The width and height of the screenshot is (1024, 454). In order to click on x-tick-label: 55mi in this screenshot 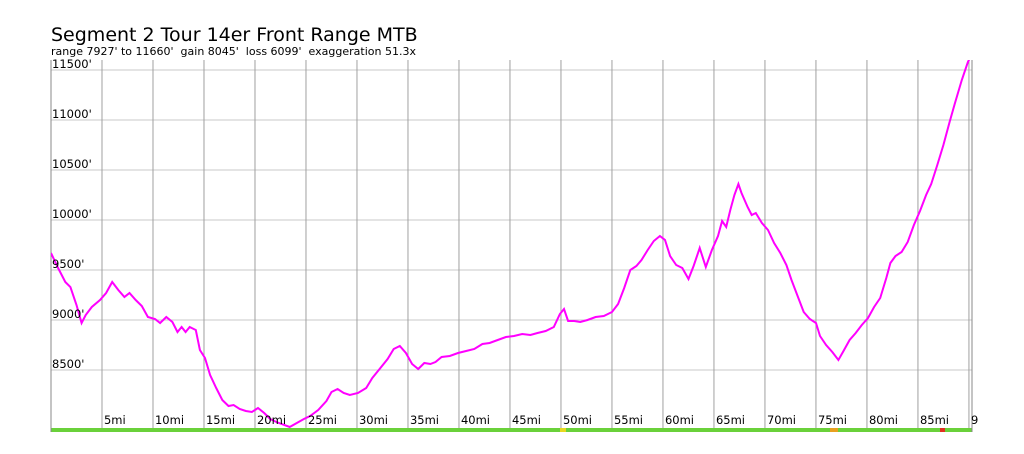, I will do `click(628, 420)`.